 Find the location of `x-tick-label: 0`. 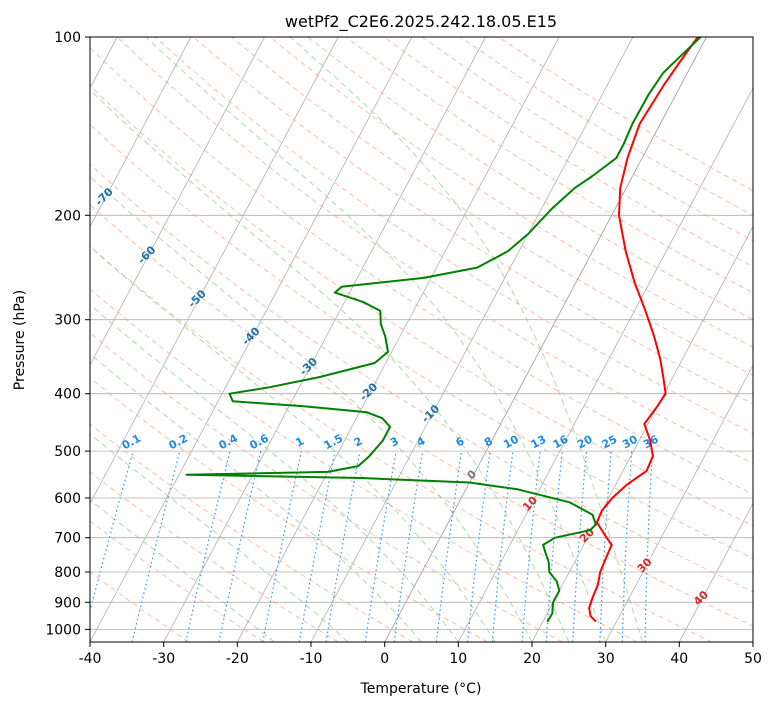

x-tick-label: 0 is located at coordinates (384, 659).